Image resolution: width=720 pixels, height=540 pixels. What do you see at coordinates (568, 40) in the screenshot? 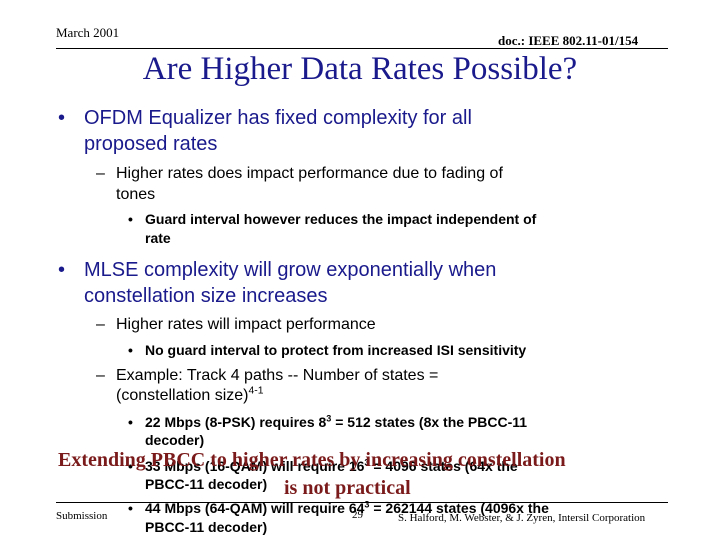
I see `header-doc-id: doc.: IEEE 802.11-01/154` at bounding box center [568, 40].